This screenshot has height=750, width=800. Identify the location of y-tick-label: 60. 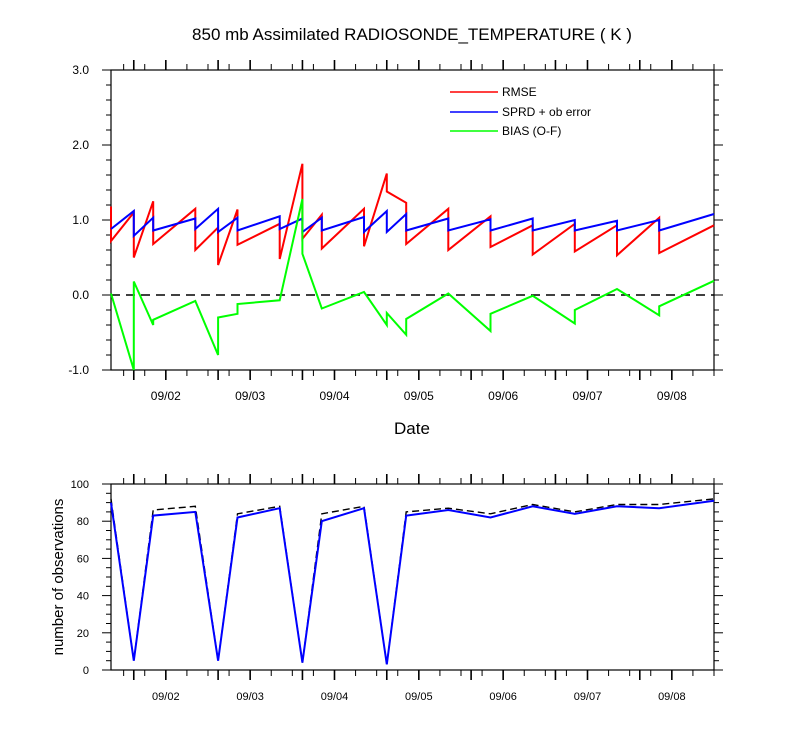
(83, 559).